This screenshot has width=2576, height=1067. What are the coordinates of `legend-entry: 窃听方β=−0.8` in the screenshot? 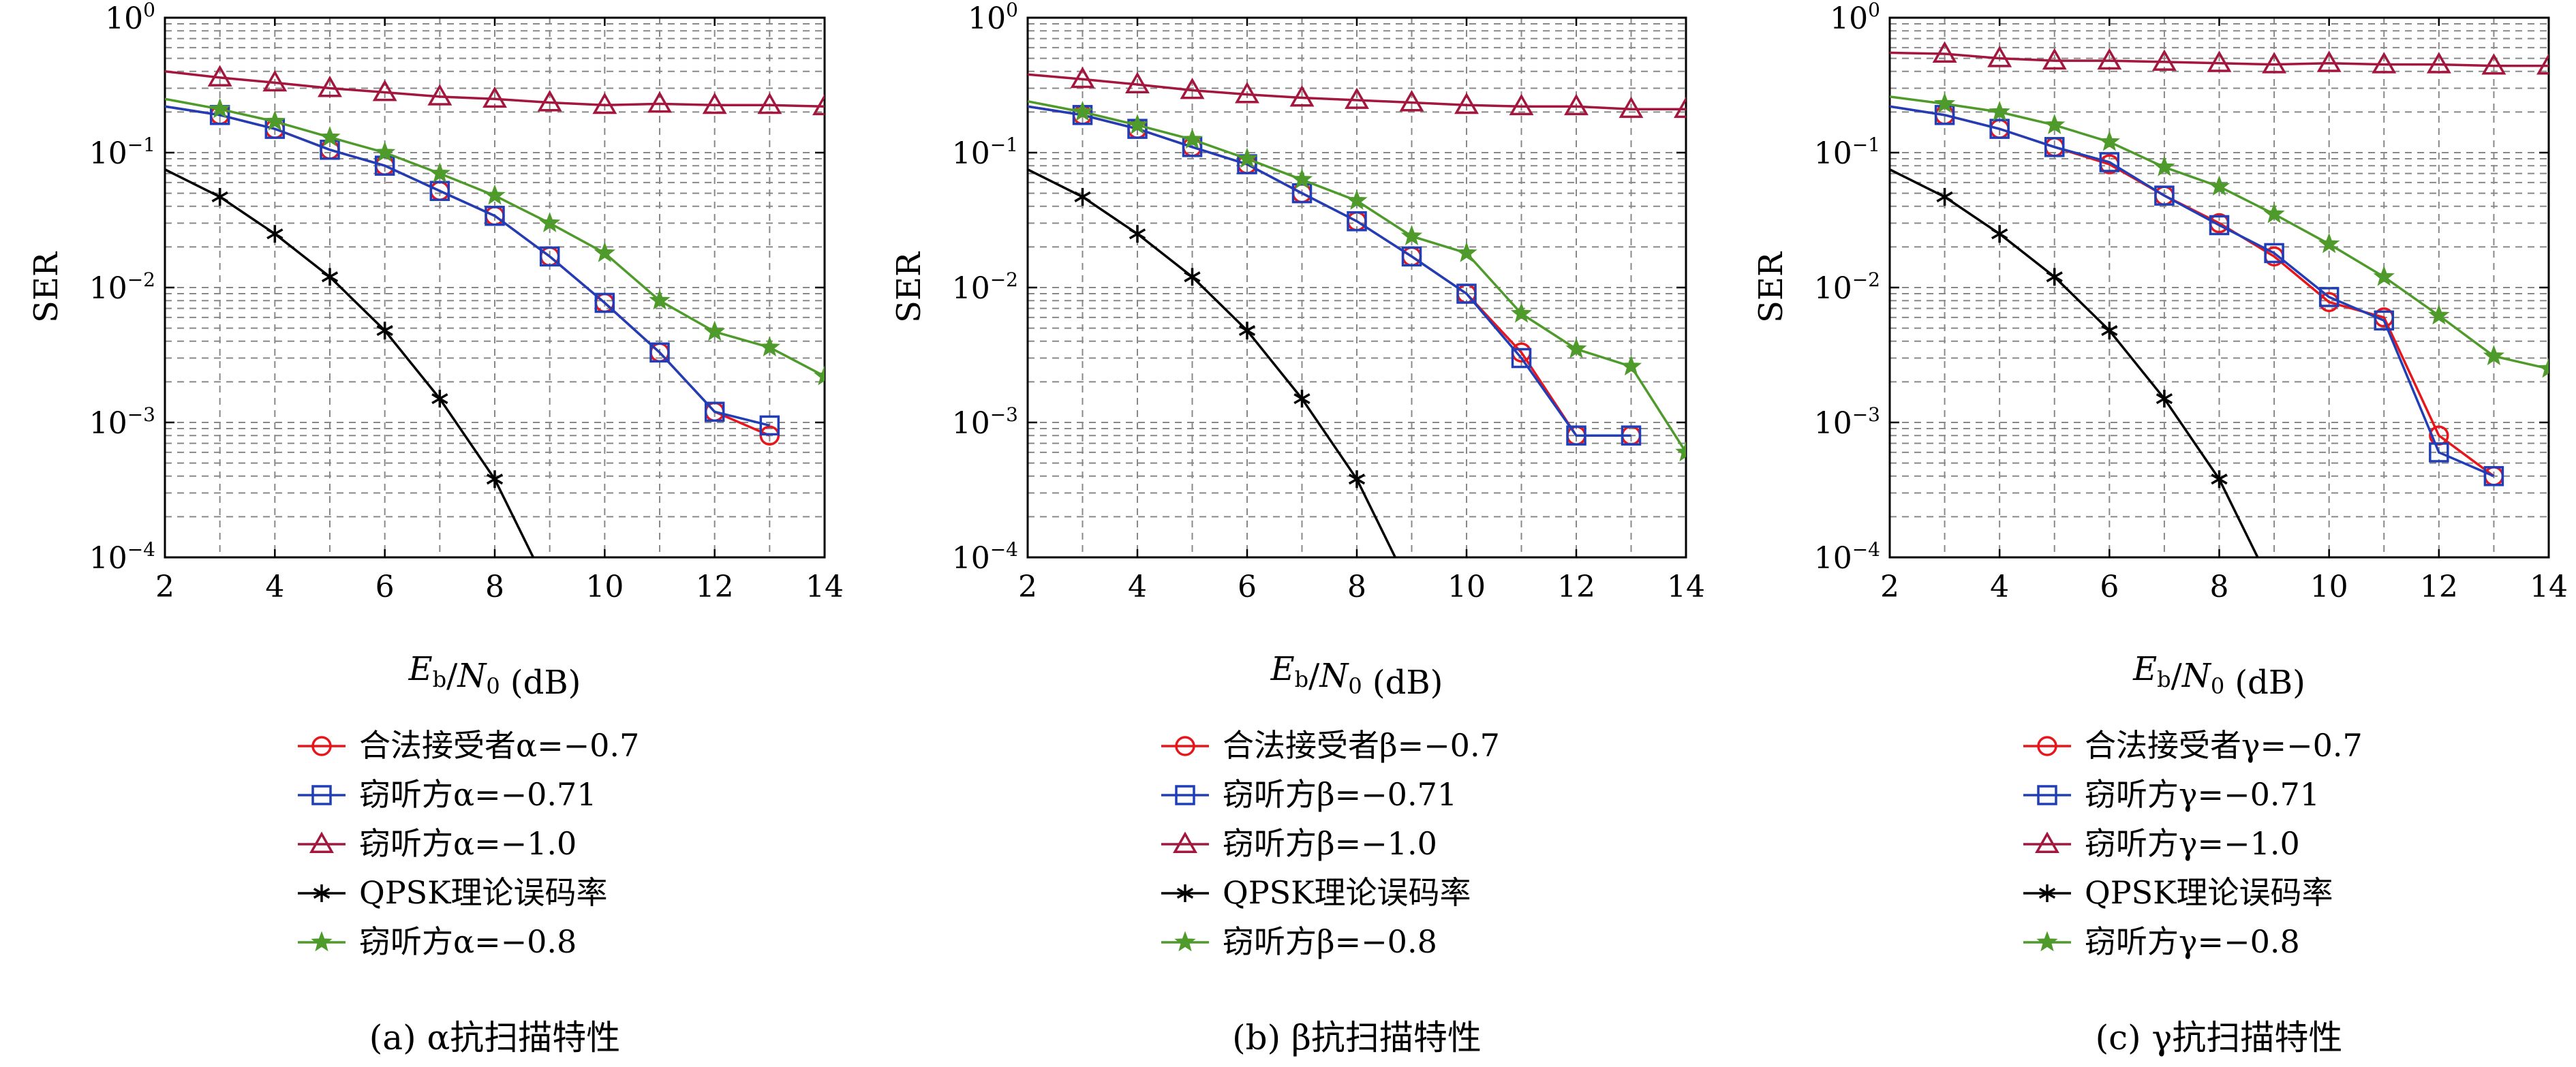 It's located at (1330, 941).